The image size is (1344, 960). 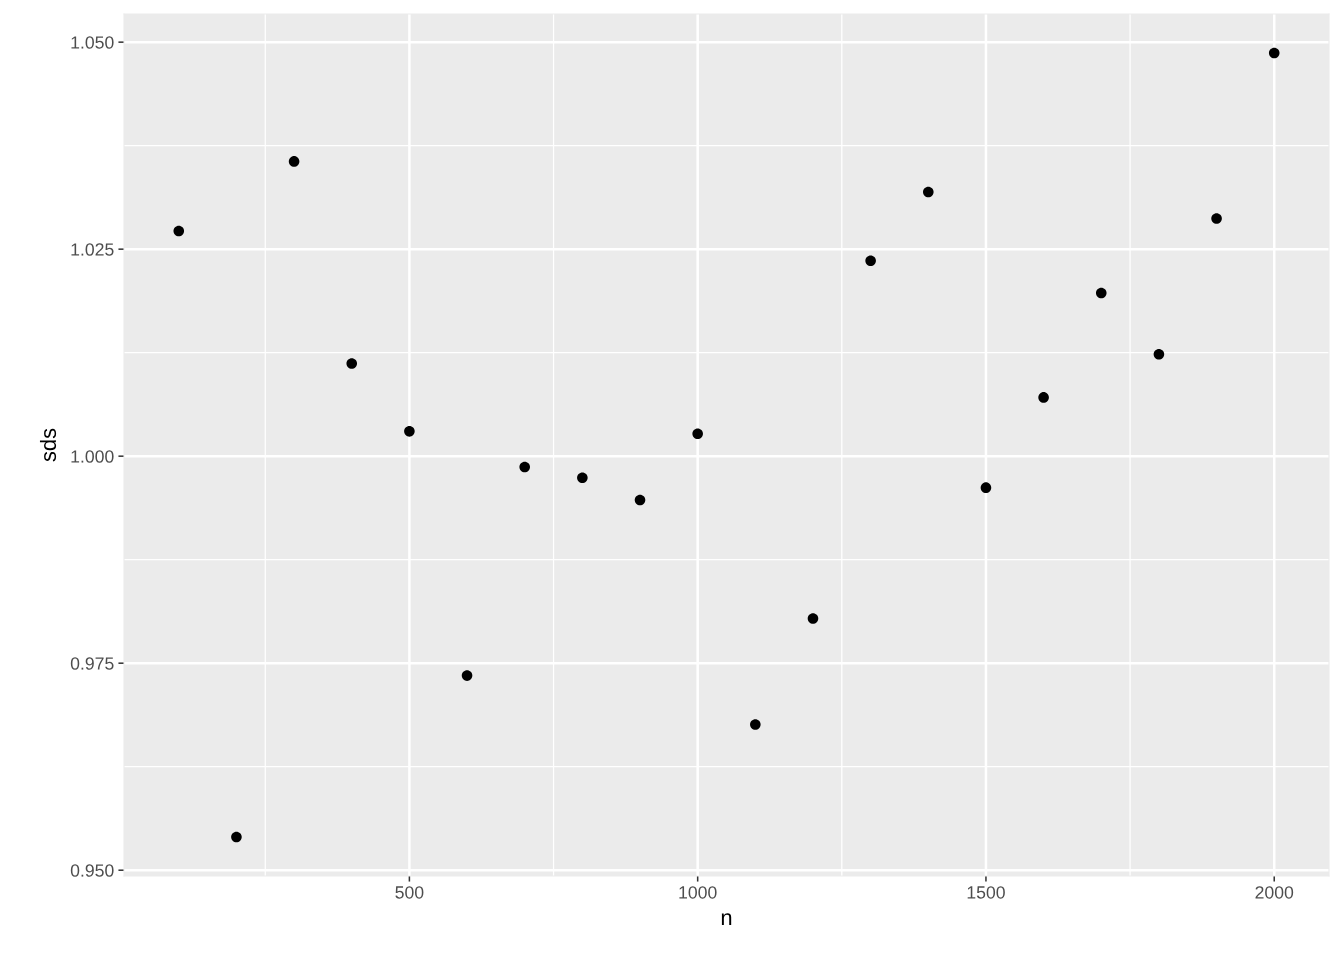 I want to click on y-axis-title: sds, so click(x=48, y=445).